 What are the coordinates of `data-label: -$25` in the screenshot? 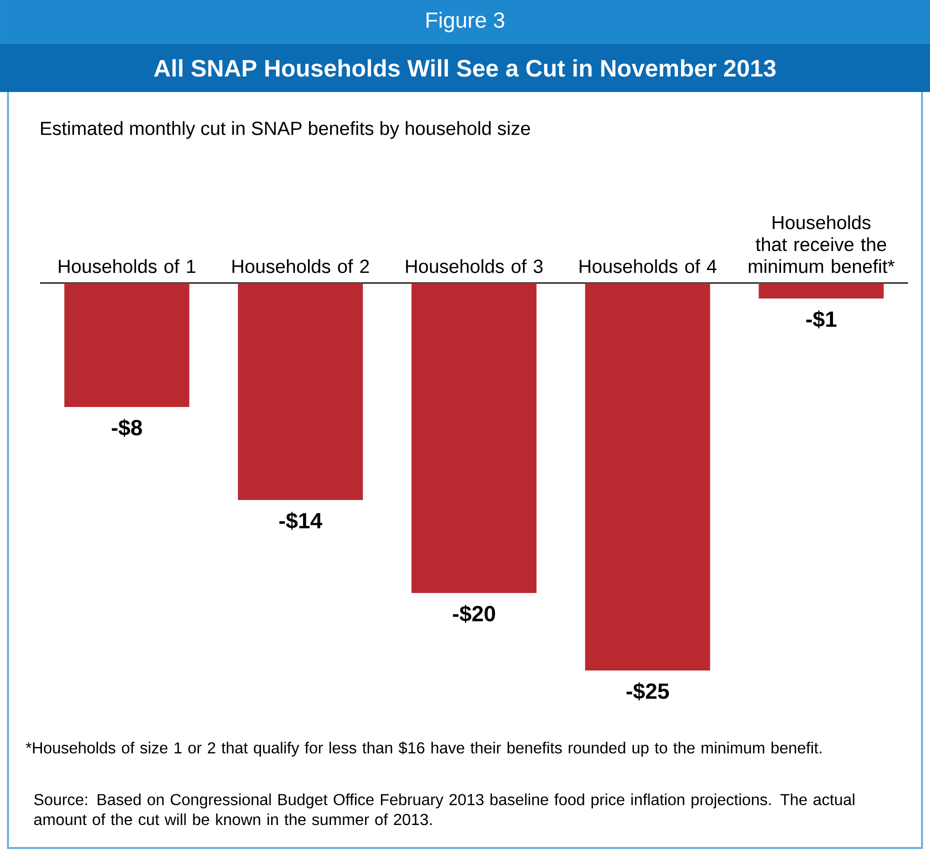 It's located at (647, 691).